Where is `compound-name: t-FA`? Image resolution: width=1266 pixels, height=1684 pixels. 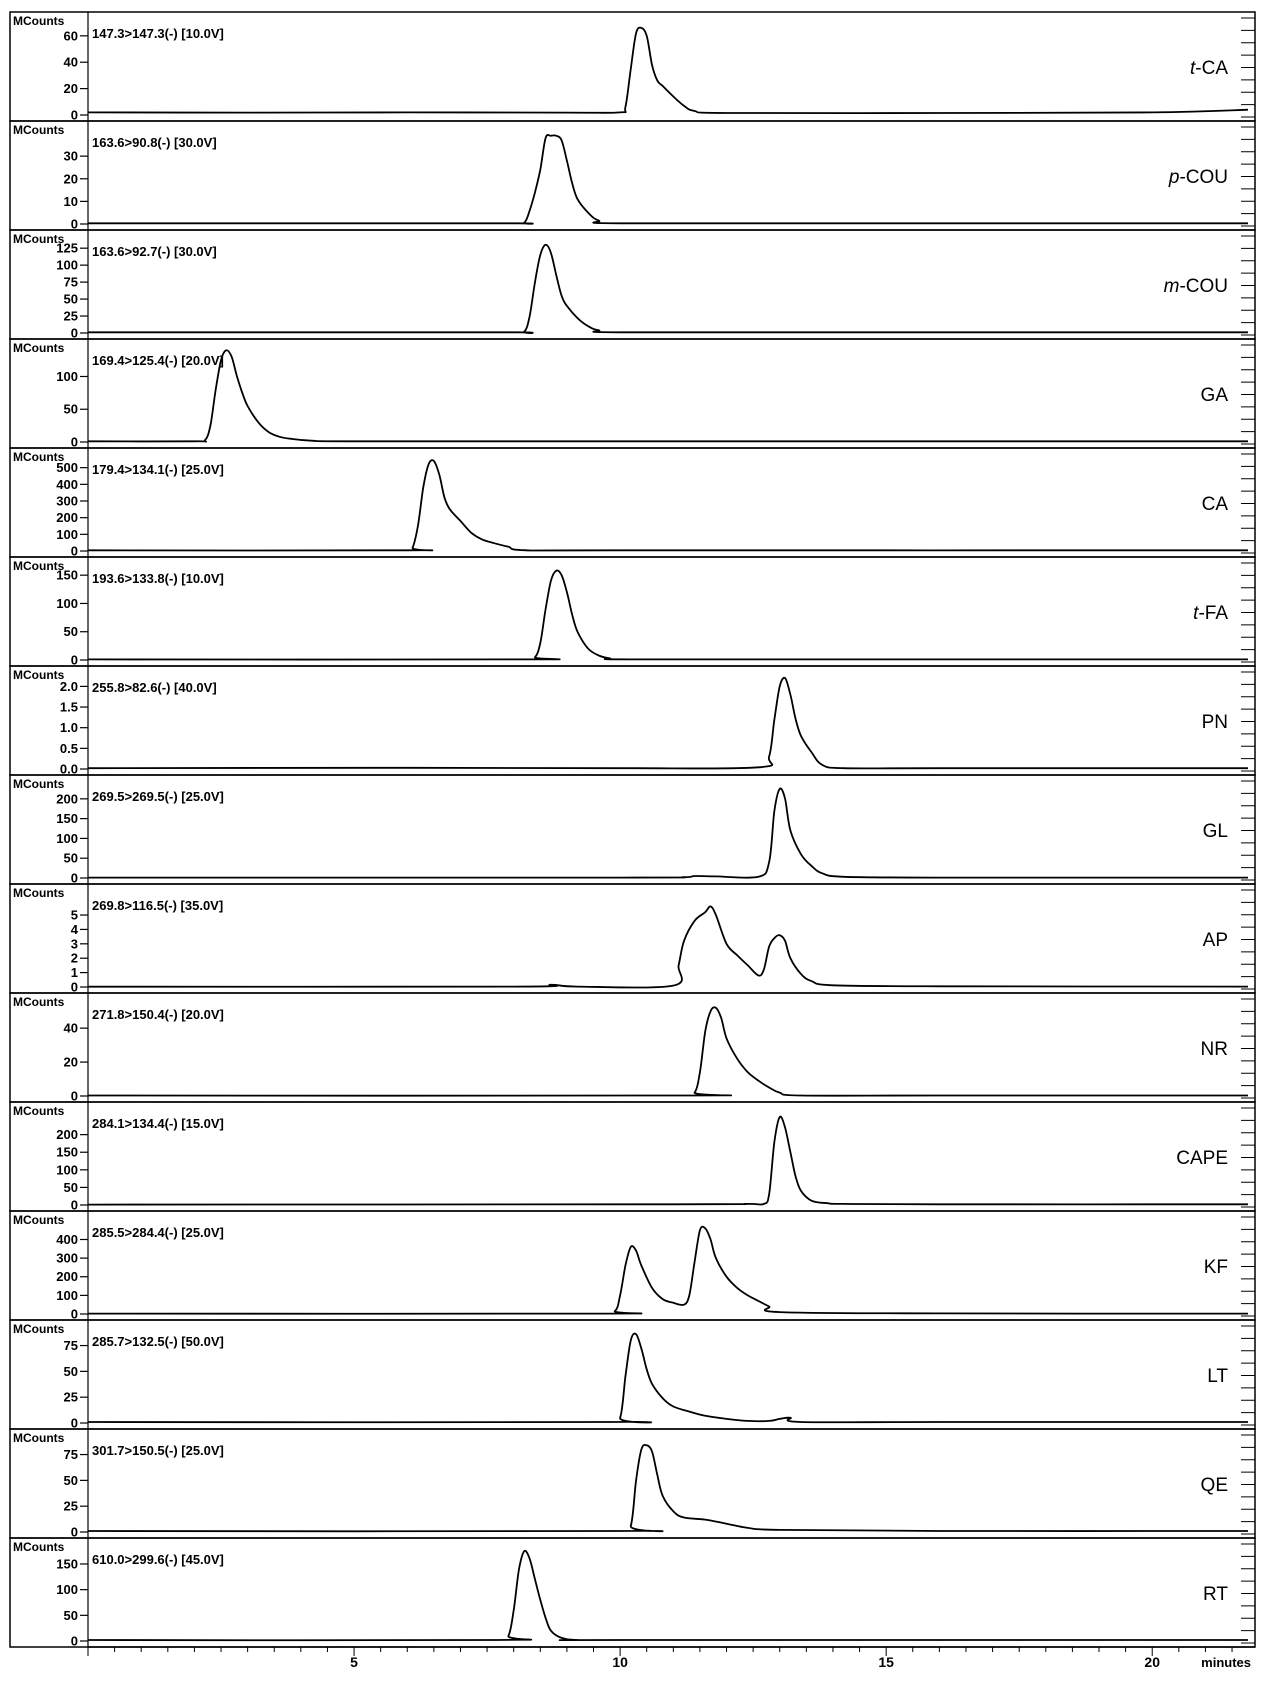 compound-name: t-FA is located at coordinates (1210, 613).